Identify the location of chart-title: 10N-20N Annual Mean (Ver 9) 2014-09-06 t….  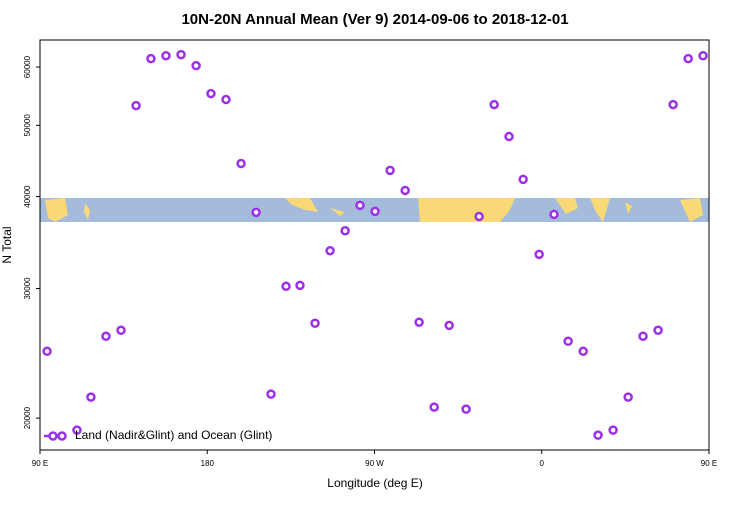
(374, 19).